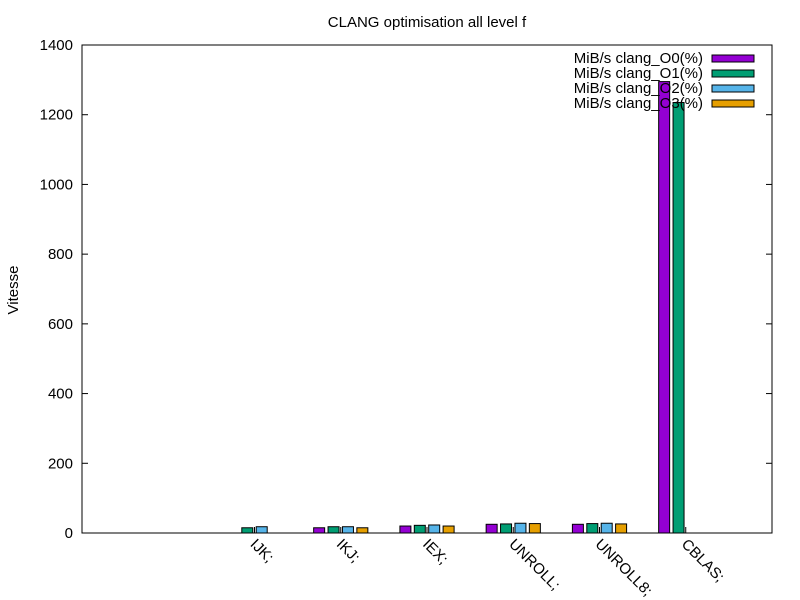  I want to click on y-tick-label: 400, so click(60, 394).